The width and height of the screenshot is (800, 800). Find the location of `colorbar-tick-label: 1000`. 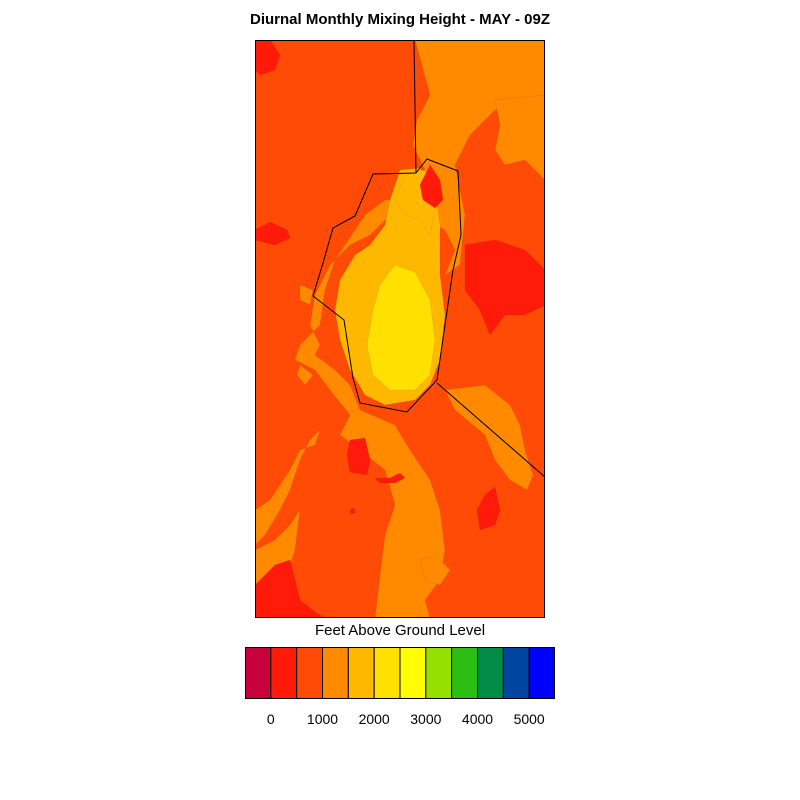

colorbar-tick-label: 1000 is located at coordinates (322, 719).